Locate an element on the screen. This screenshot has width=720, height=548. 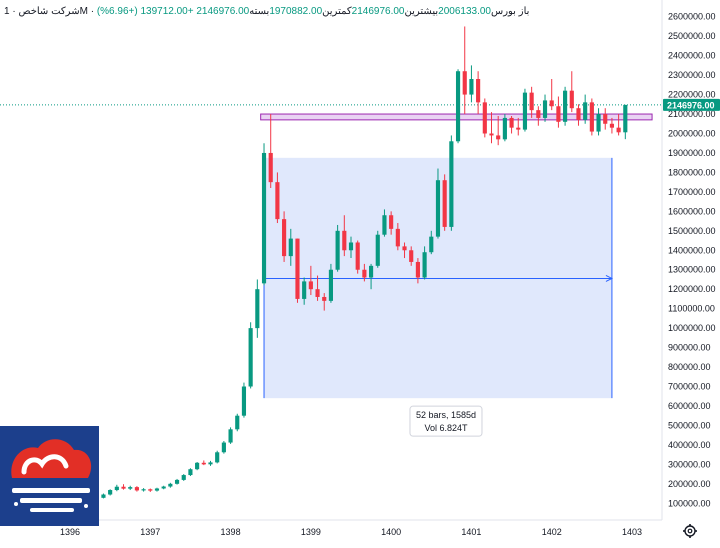
time-axis: 1396 1397 1398 1399 1400 1401 1402 1403 is located at coordinates (351, 532).